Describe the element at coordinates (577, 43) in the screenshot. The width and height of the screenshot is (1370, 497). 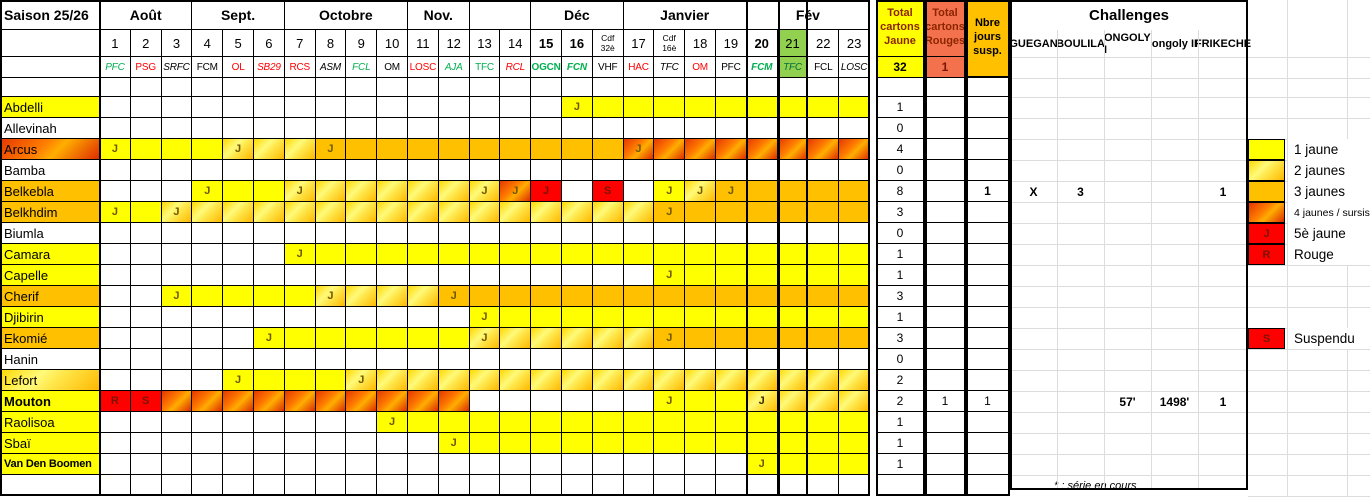
I see `day-header-cell: 16` at that location.